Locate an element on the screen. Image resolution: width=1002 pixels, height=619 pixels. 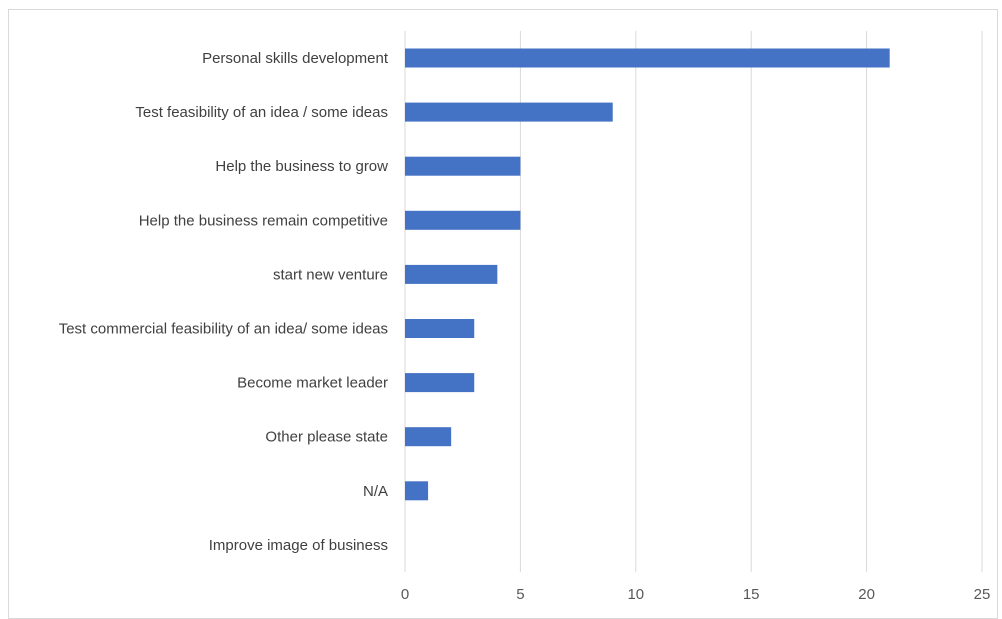
category-label: start new venture is located at coordinates (330, 274).